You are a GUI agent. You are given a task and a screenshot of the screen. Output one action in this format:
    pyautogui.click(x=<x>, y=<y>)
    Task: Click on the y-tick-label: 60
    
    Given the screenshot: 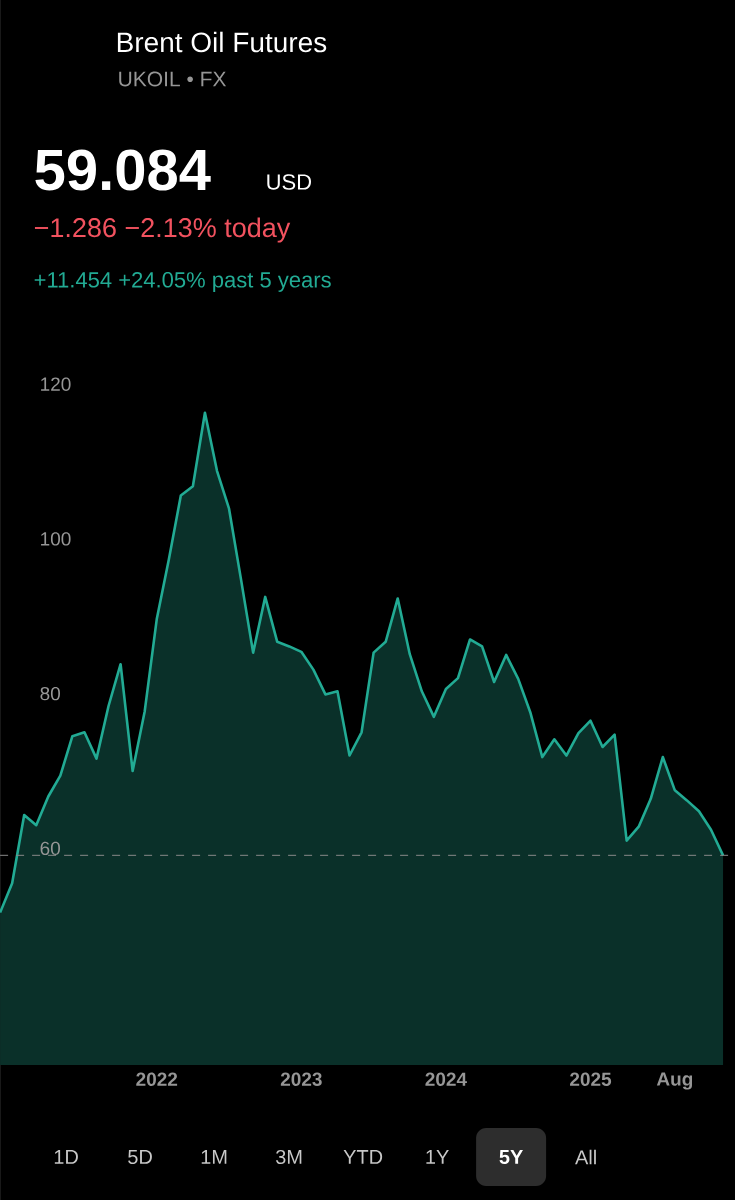 What is the action you would take?
    pyautogui.click(x=50, y=848)
    